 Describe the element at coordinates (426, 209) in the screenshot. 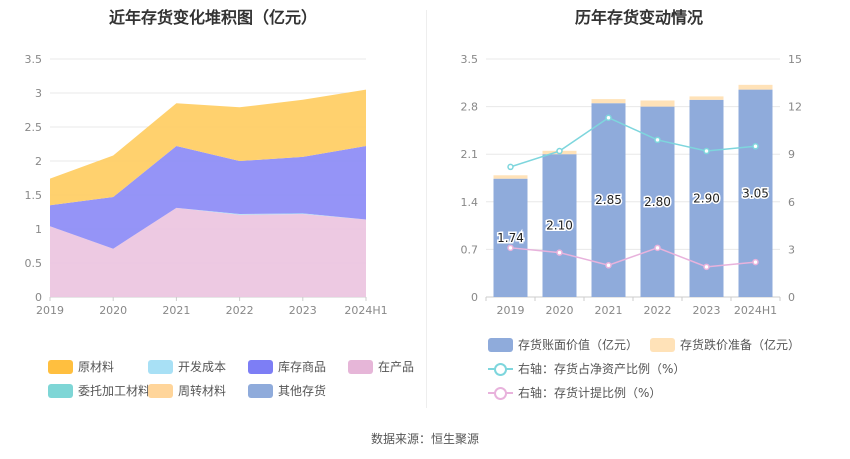

I see `panel-divider` at that location.